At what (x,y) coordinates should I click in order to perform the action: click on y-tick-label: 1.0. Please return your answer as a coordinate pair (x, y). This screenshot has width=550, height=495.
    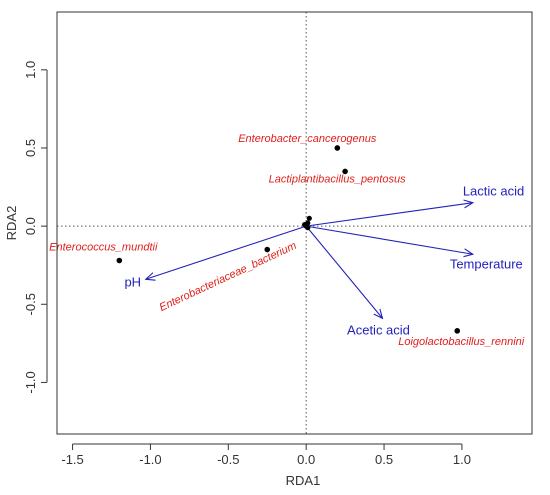
    Looking at the image, I should click on (30, 70).